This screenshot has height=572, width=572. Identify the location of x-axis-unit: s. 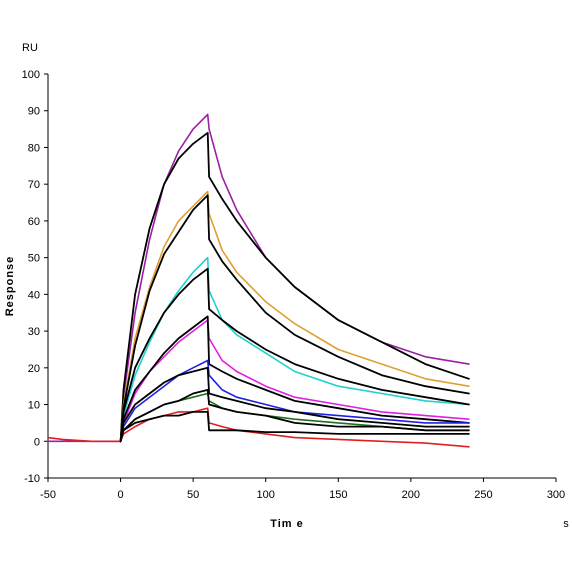
(566, 524).